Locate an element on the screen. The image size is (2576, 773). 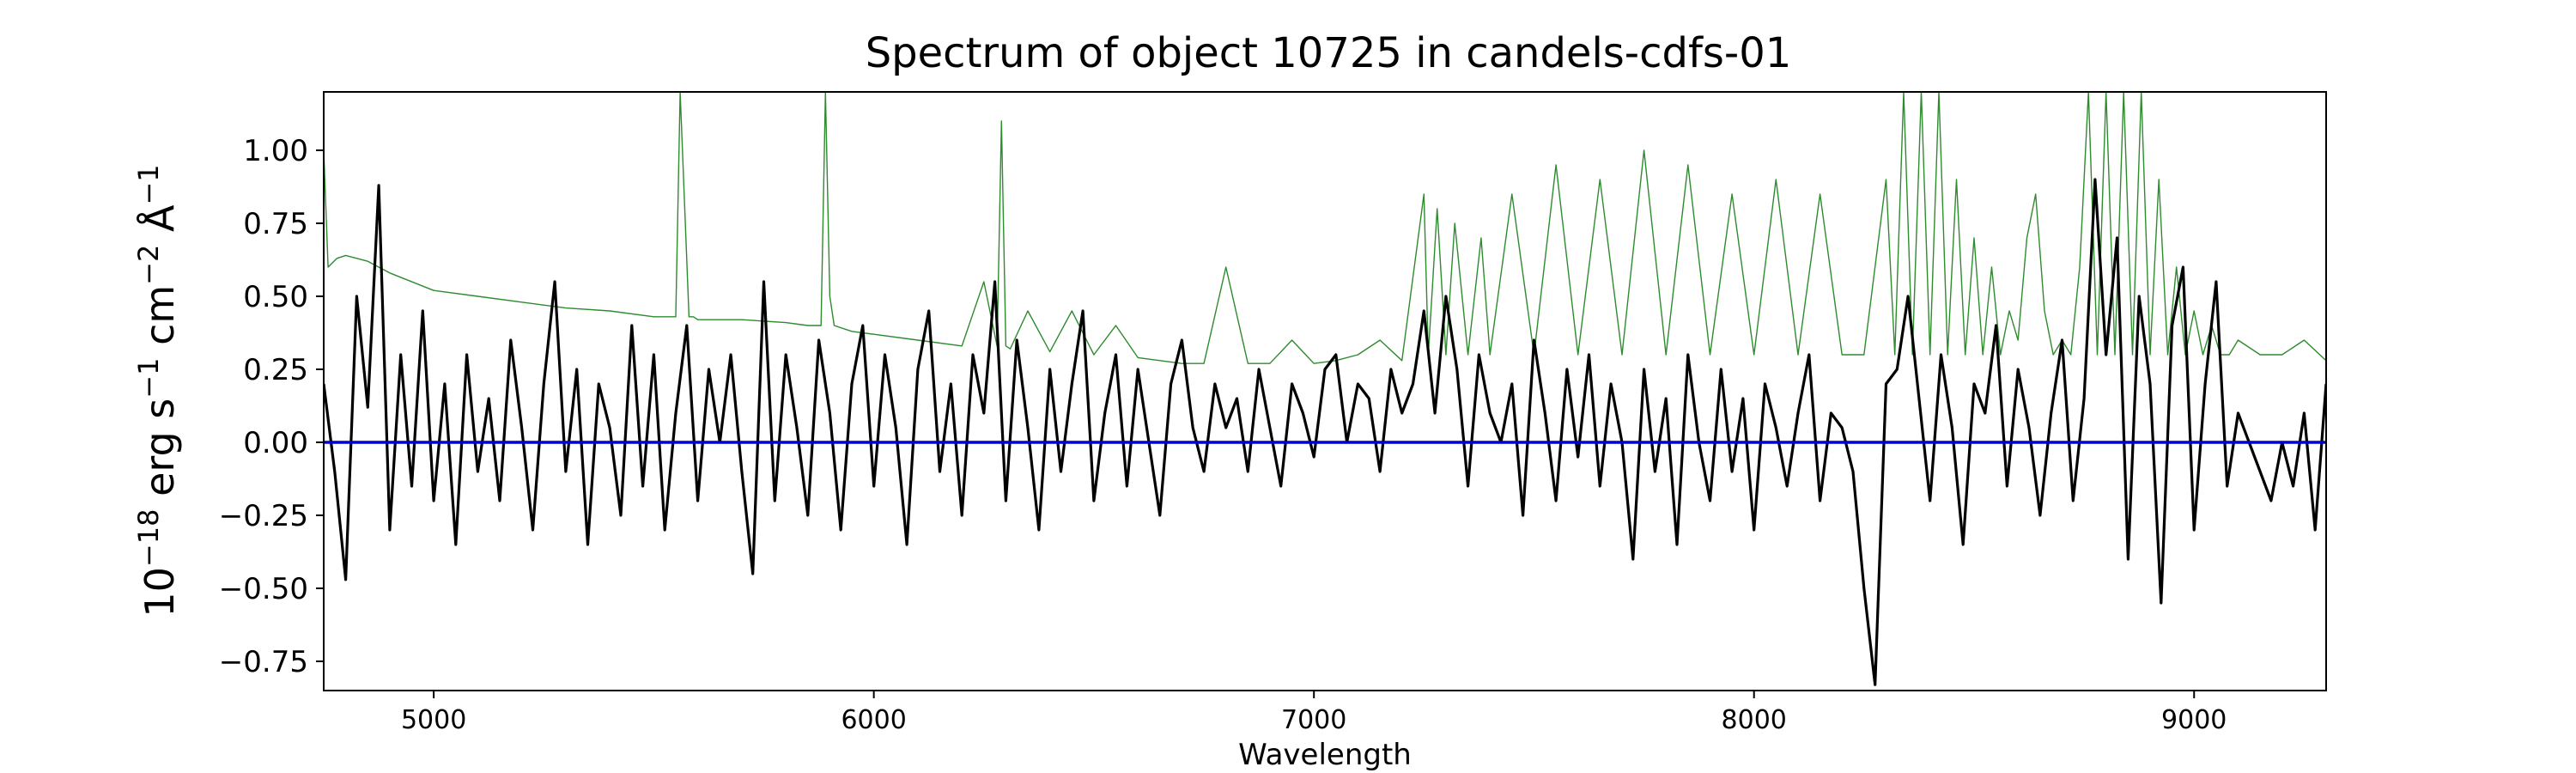
y-axis: 1.00 0.75 0.50 0.25 0.00 −0.25 −0.50 −0.75 is located at coordinates (271, 406).